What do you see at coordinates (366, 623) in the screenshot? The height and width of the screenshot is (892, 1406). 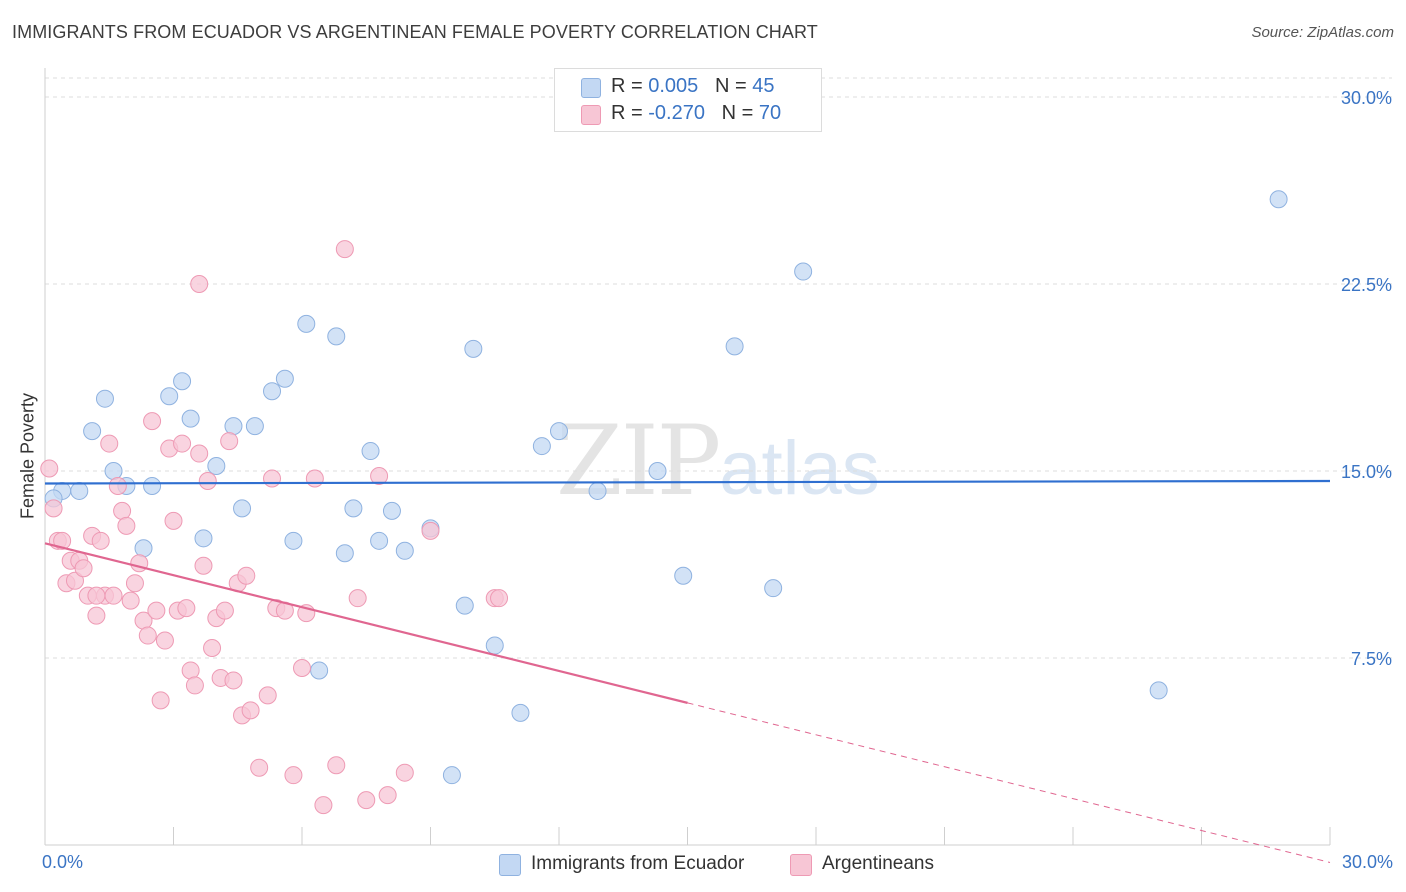 I see `argentinean-trend-line` at bounding box center [366, 623].